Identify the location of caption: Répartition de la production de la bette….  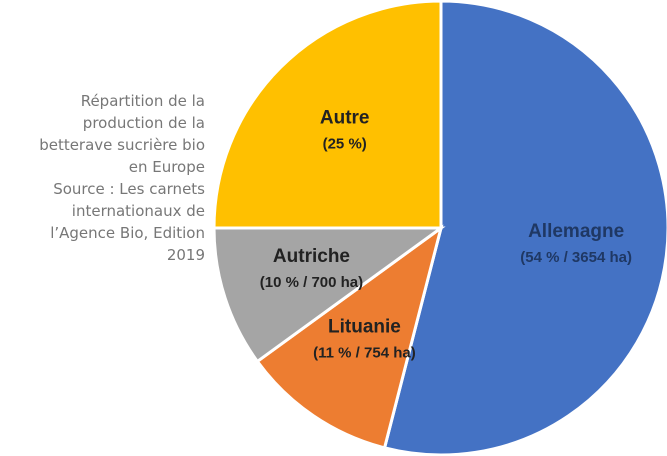
(102, 178).